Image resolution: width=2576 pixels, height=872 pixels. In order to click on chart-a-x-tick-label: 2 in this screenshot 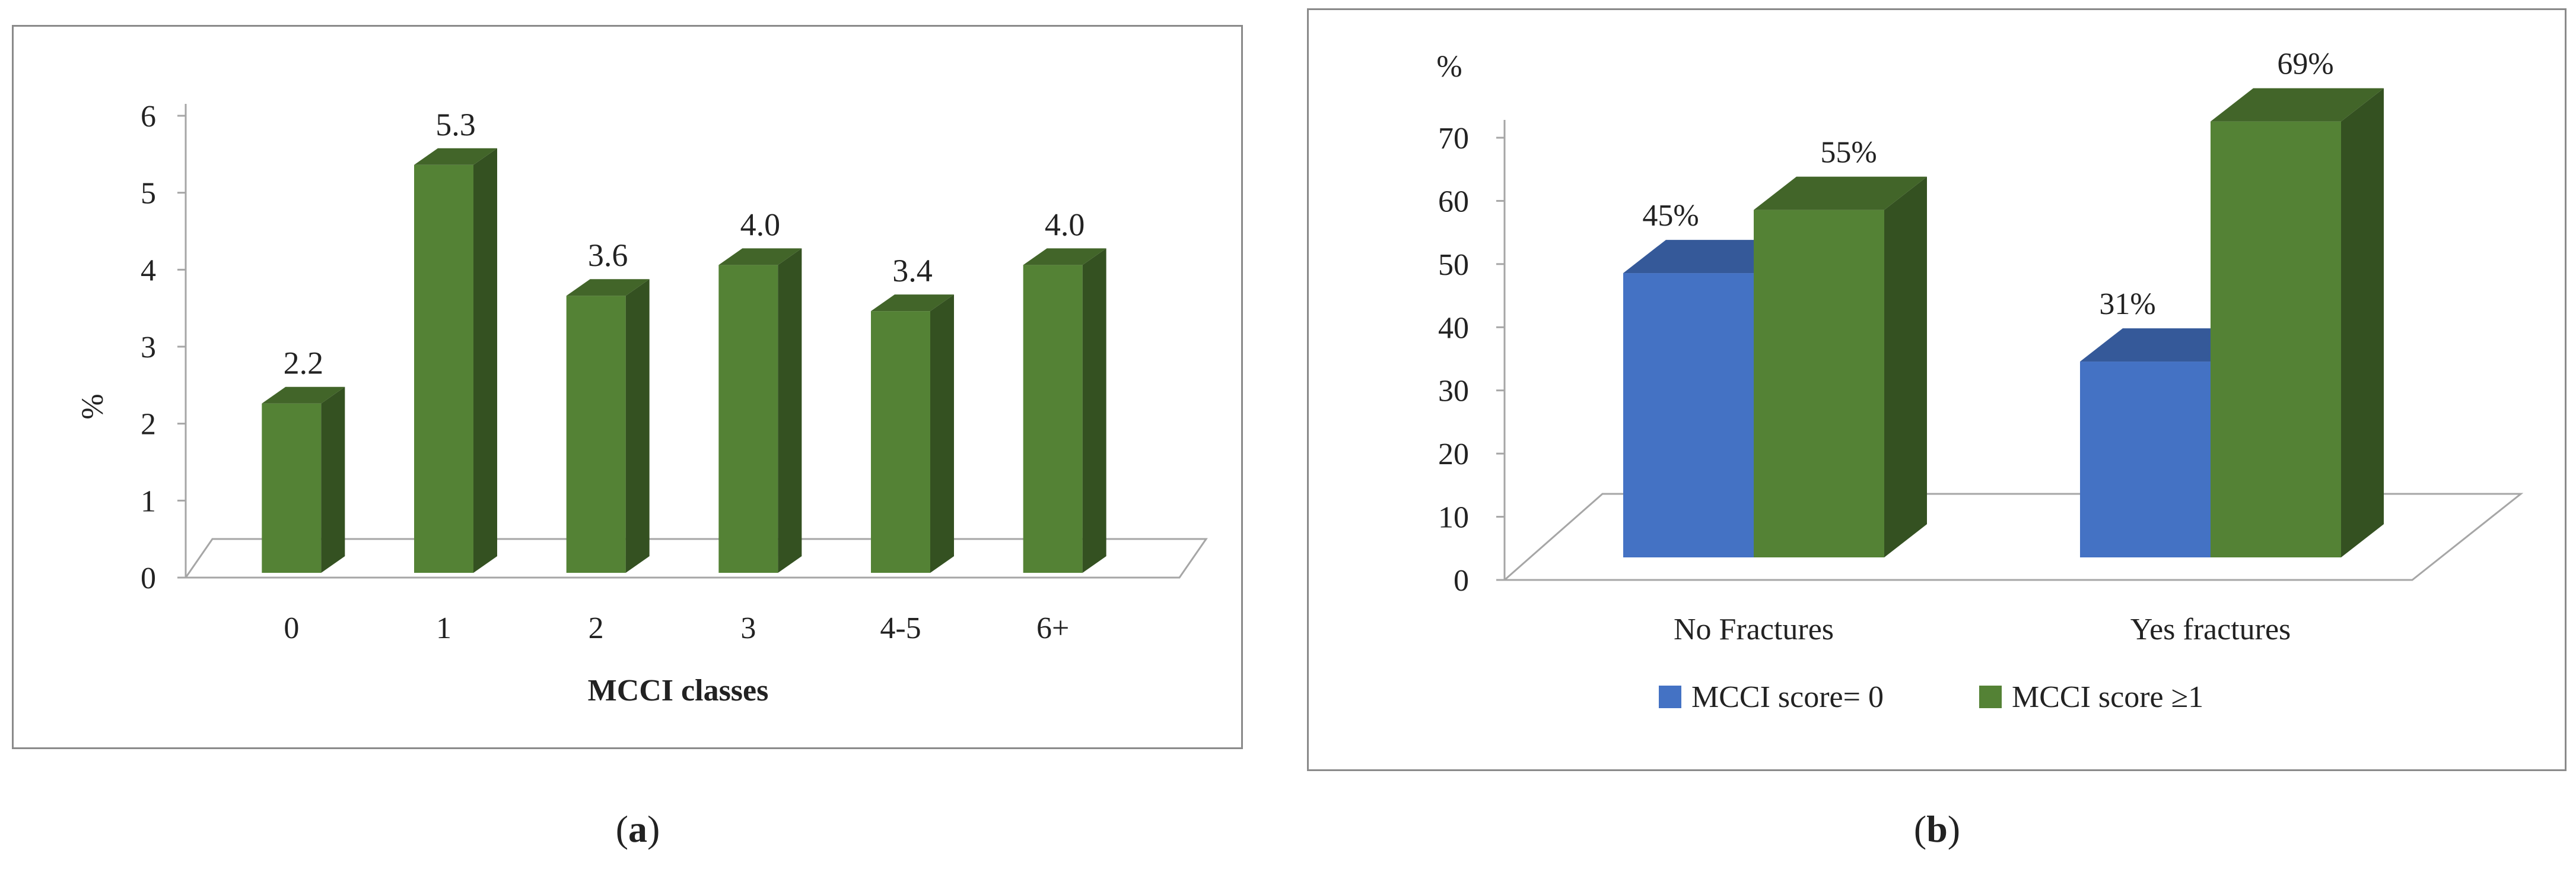, I will do `click(596, 628)`.